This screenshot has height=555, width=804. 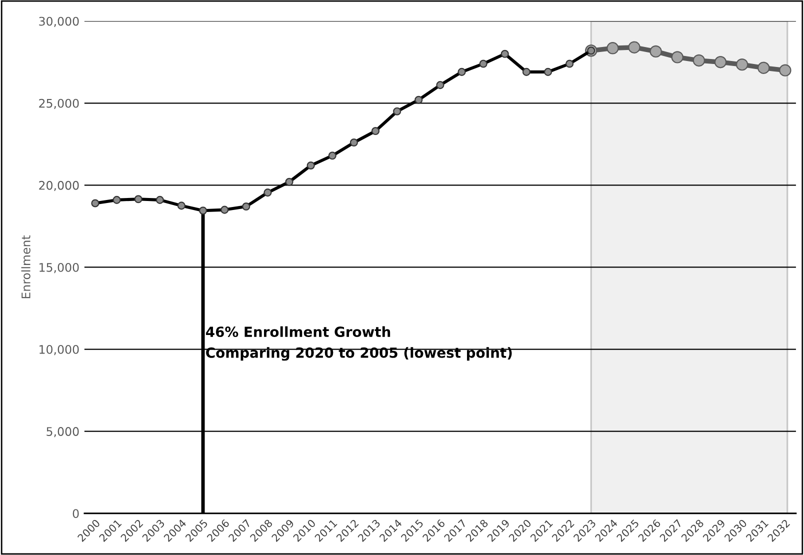 What do you see at coordinates (59, 268) in the screenshot?
I see `y-tick-label: 15,000` at bounding box center [59, 268].